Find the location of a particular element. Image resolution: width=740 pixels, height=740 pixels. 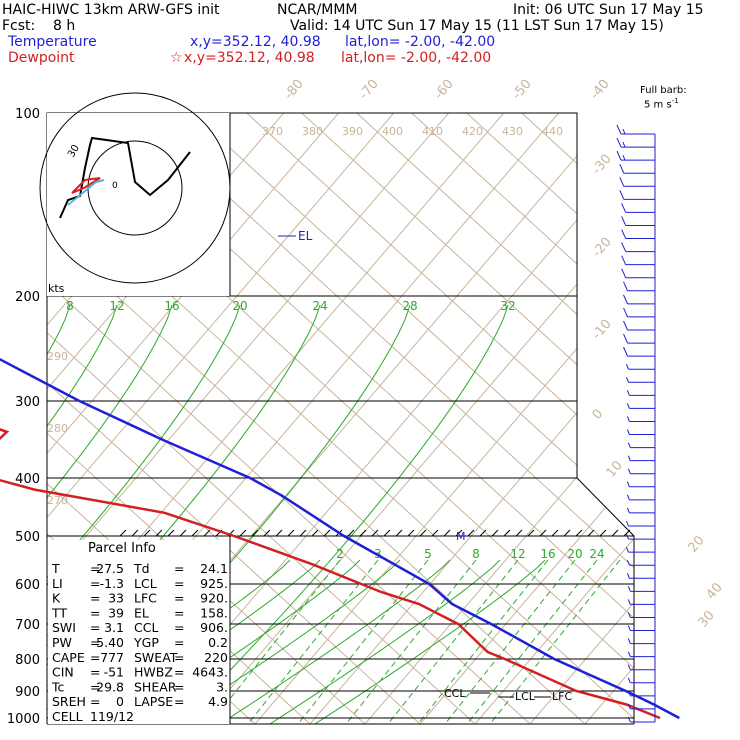

theta-label: 390 is located at coordinates (352, 131).